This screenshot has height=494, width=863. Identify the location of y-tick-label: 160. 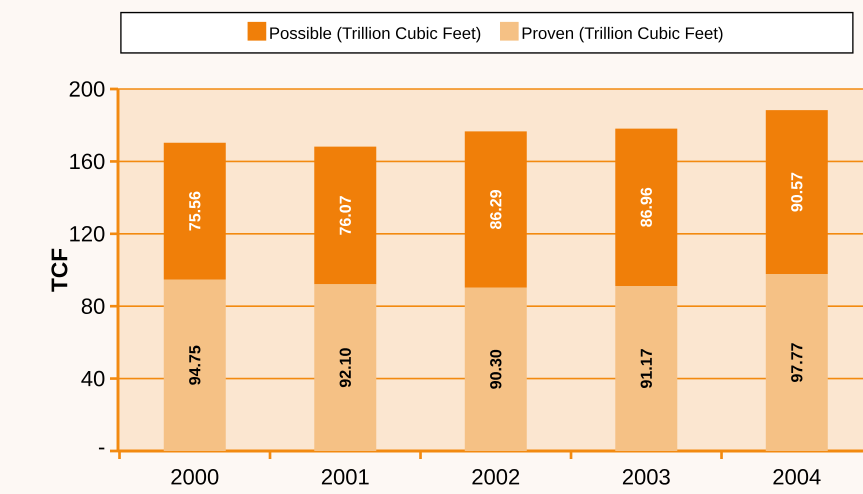
(87, 162).